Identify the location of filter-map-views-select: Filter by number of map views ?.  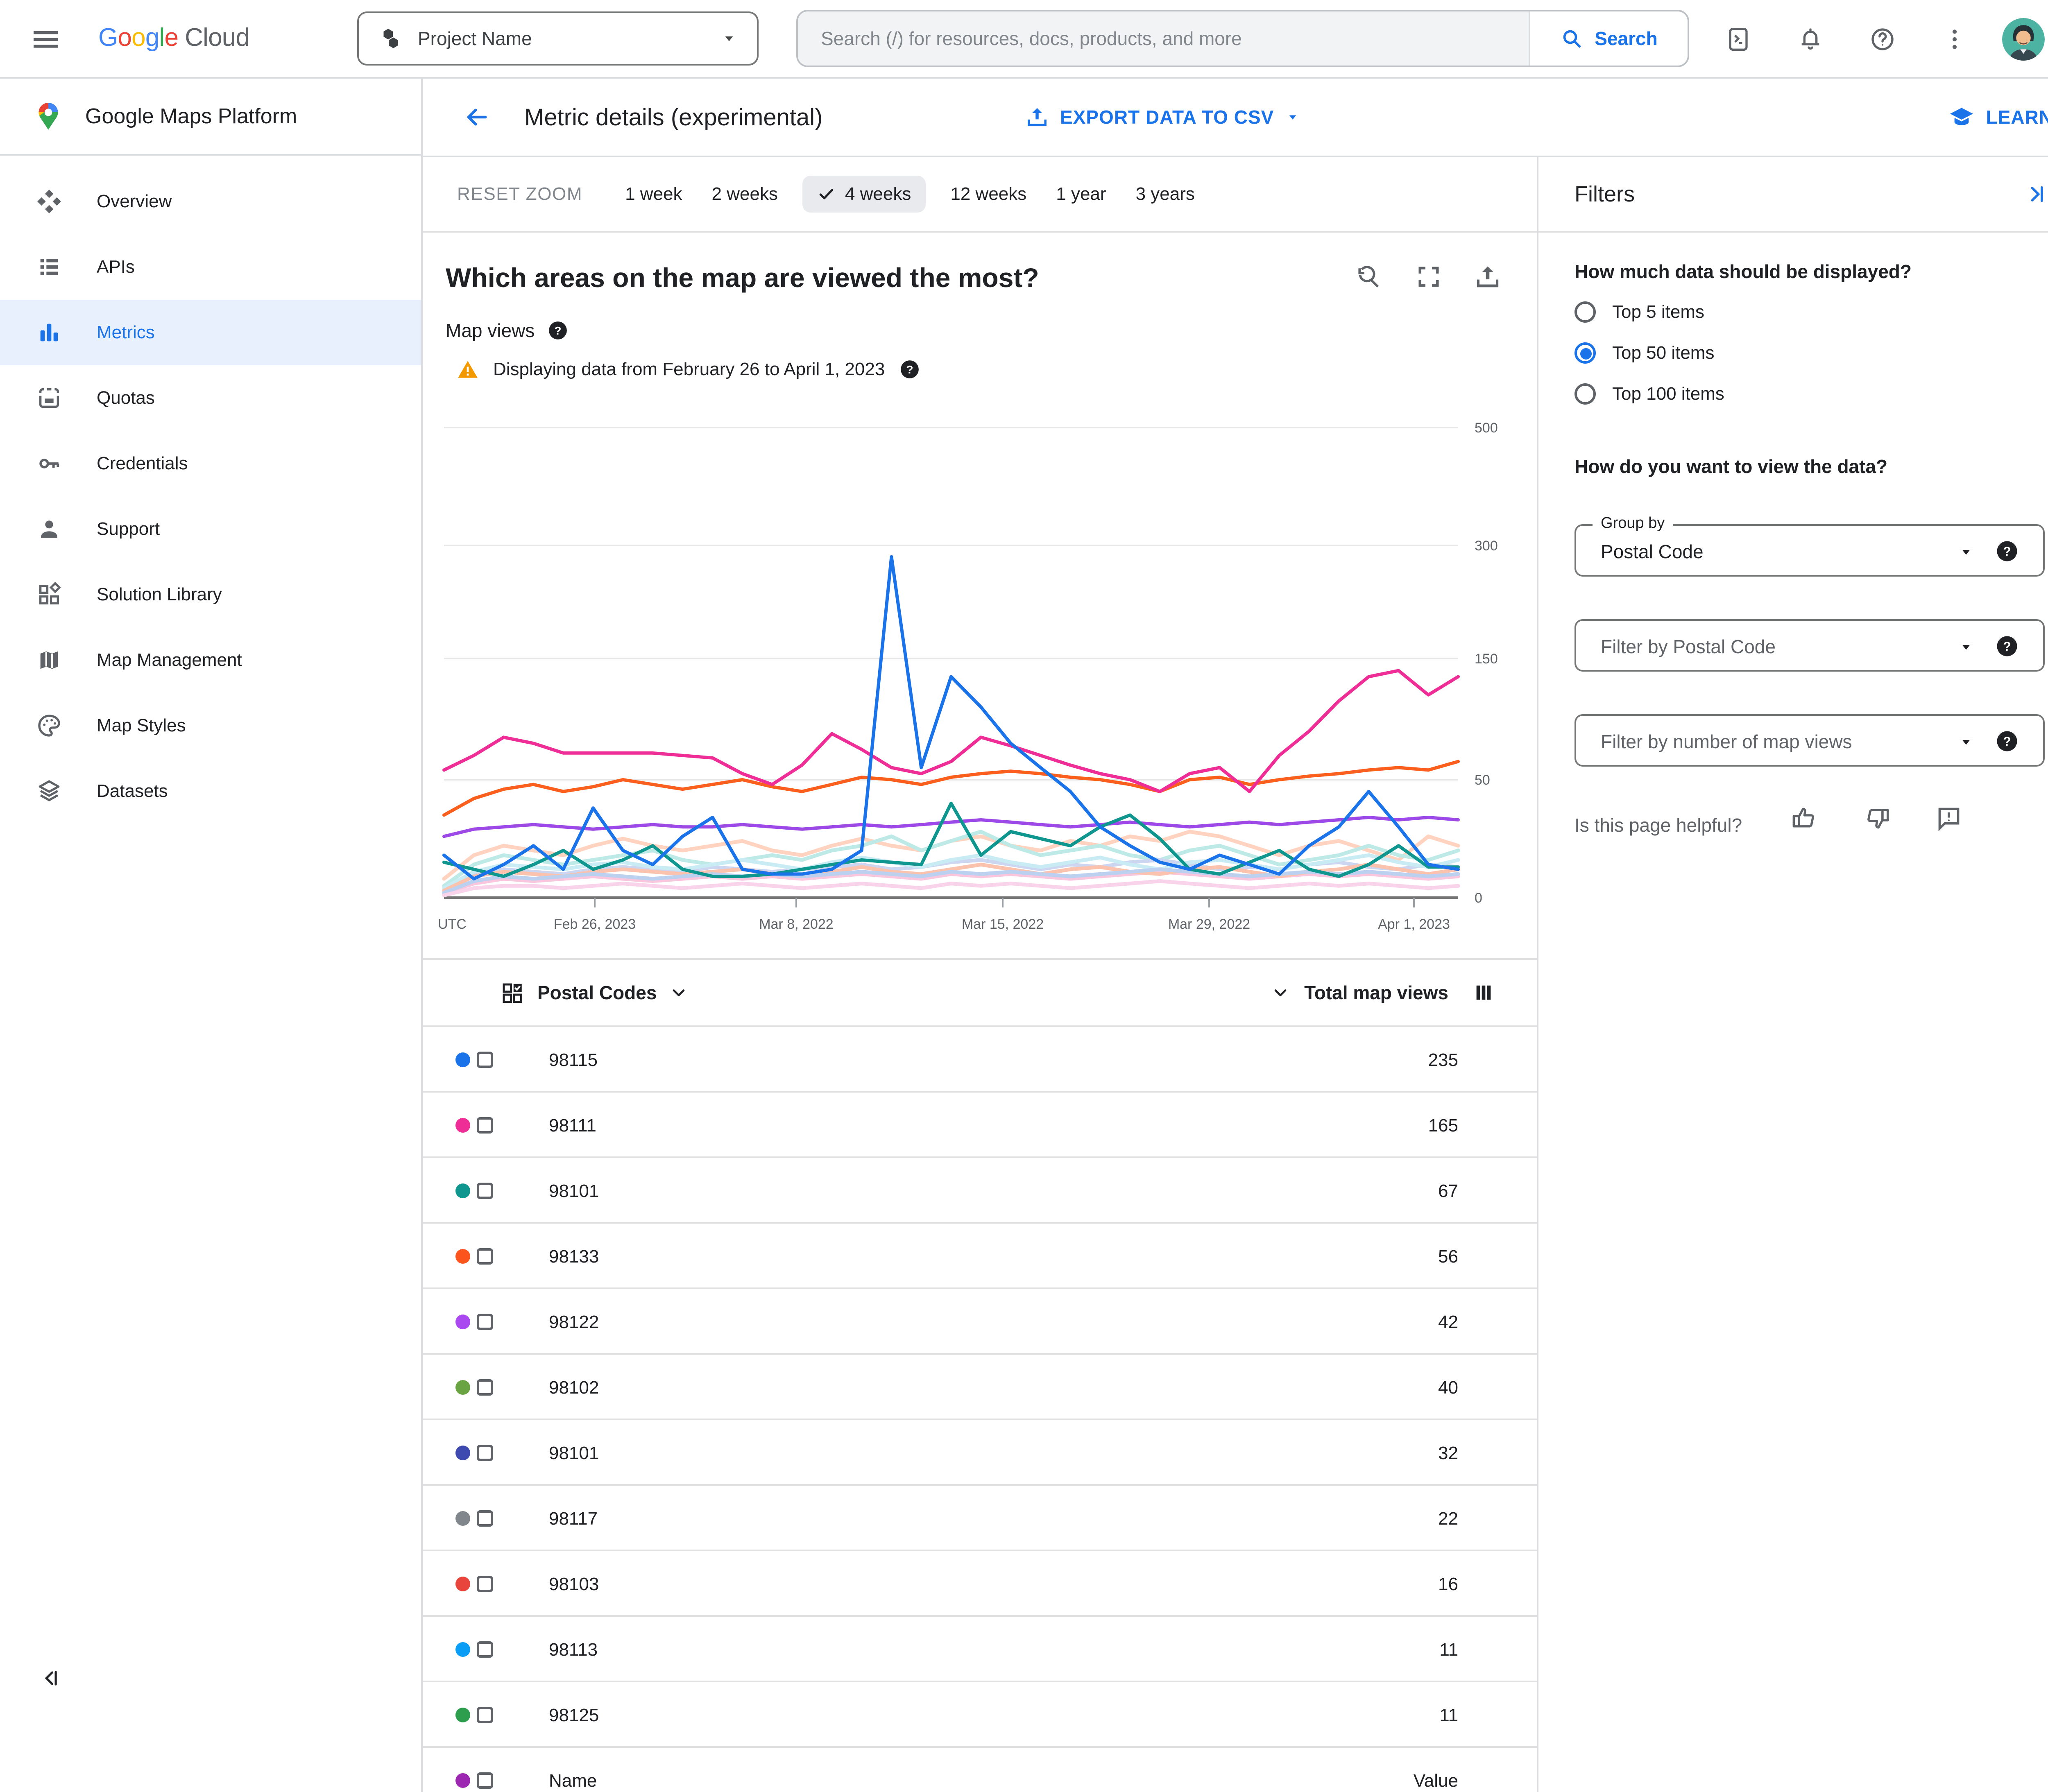
(1810, 740).